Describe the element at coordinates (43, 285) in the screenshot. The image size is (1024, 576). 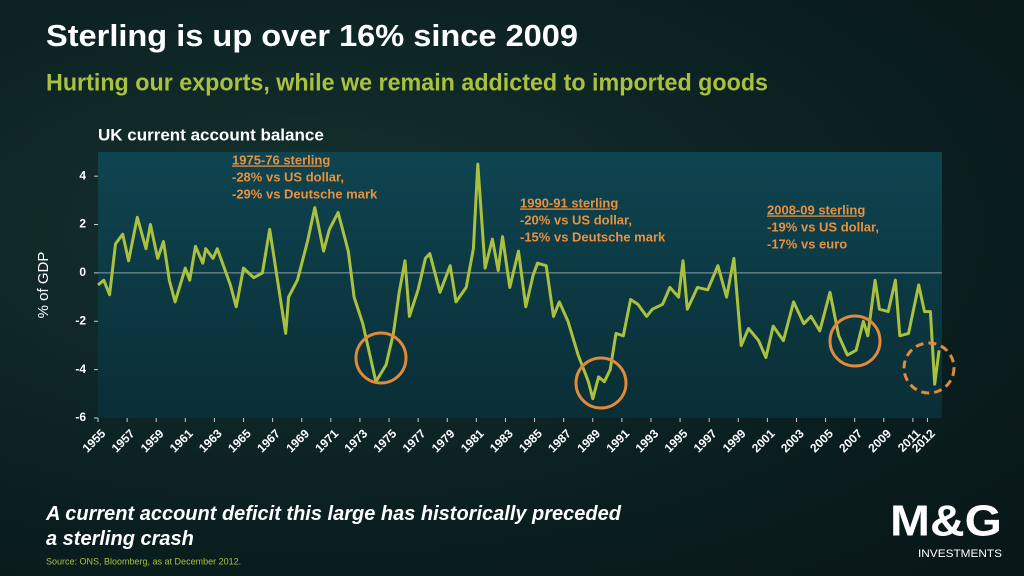
I see `y-axis-label: % of GDP` at that location.